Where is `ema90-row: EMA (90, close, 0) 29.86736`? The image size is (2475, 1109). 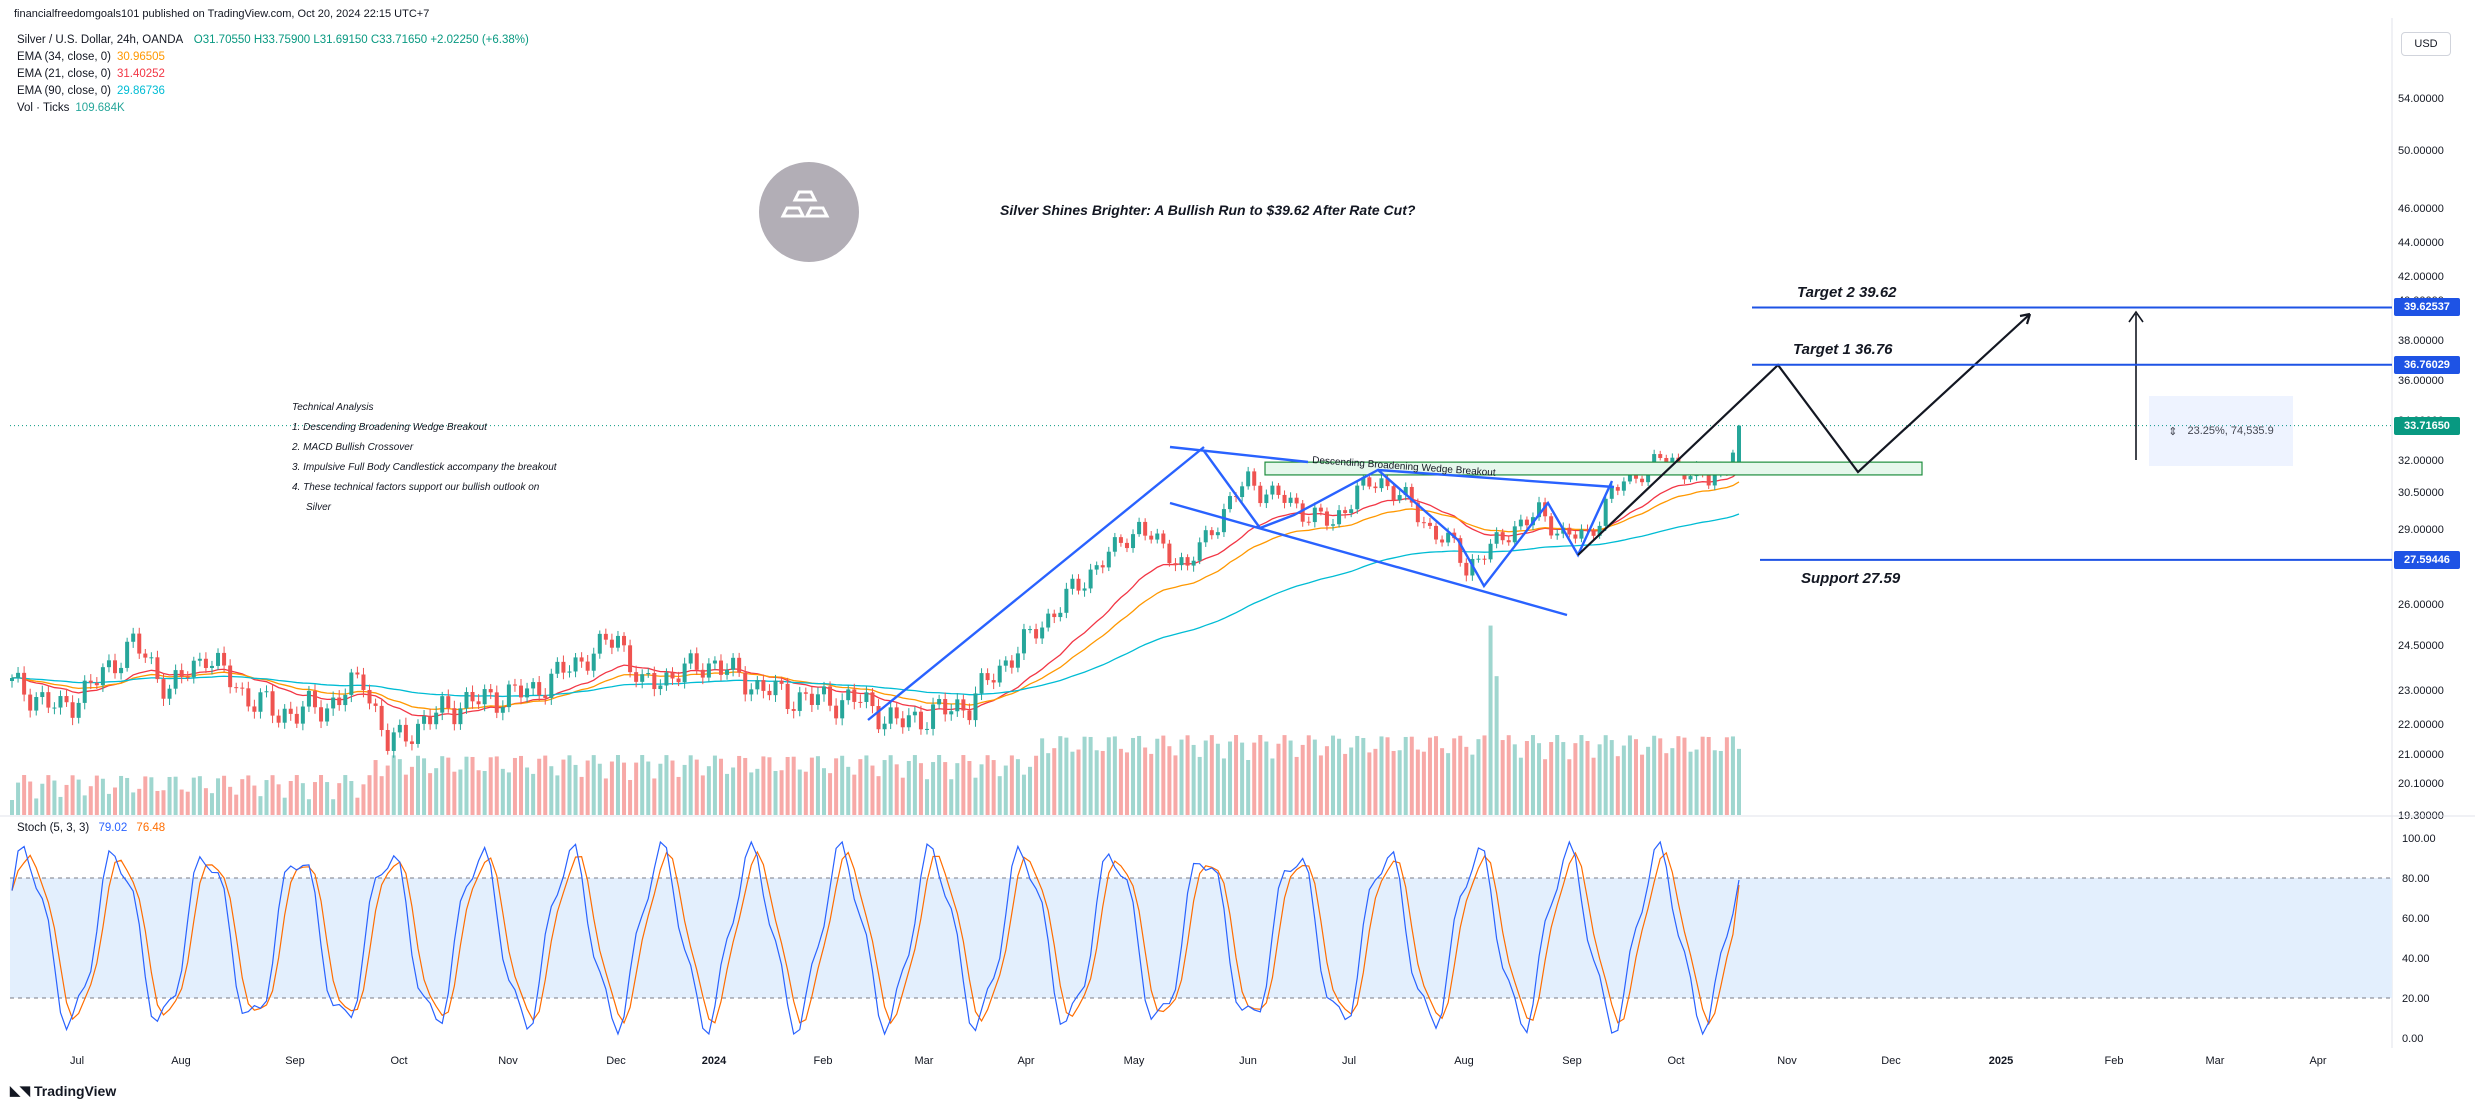
ema90-row: EMA (90, close, 0) 29.86736 is located at coordinates (273, 91).